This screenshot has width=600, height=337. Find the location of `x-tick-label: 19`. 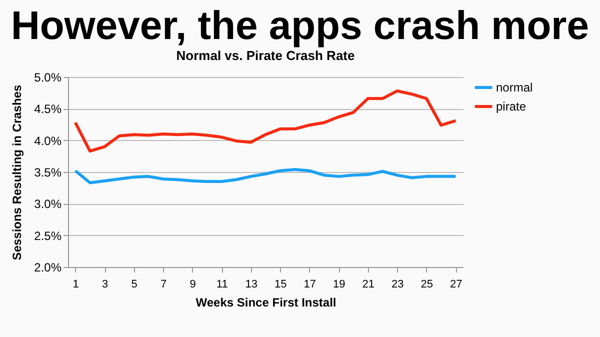

x-tick-label: 19 is located at coordinates (339, 284).